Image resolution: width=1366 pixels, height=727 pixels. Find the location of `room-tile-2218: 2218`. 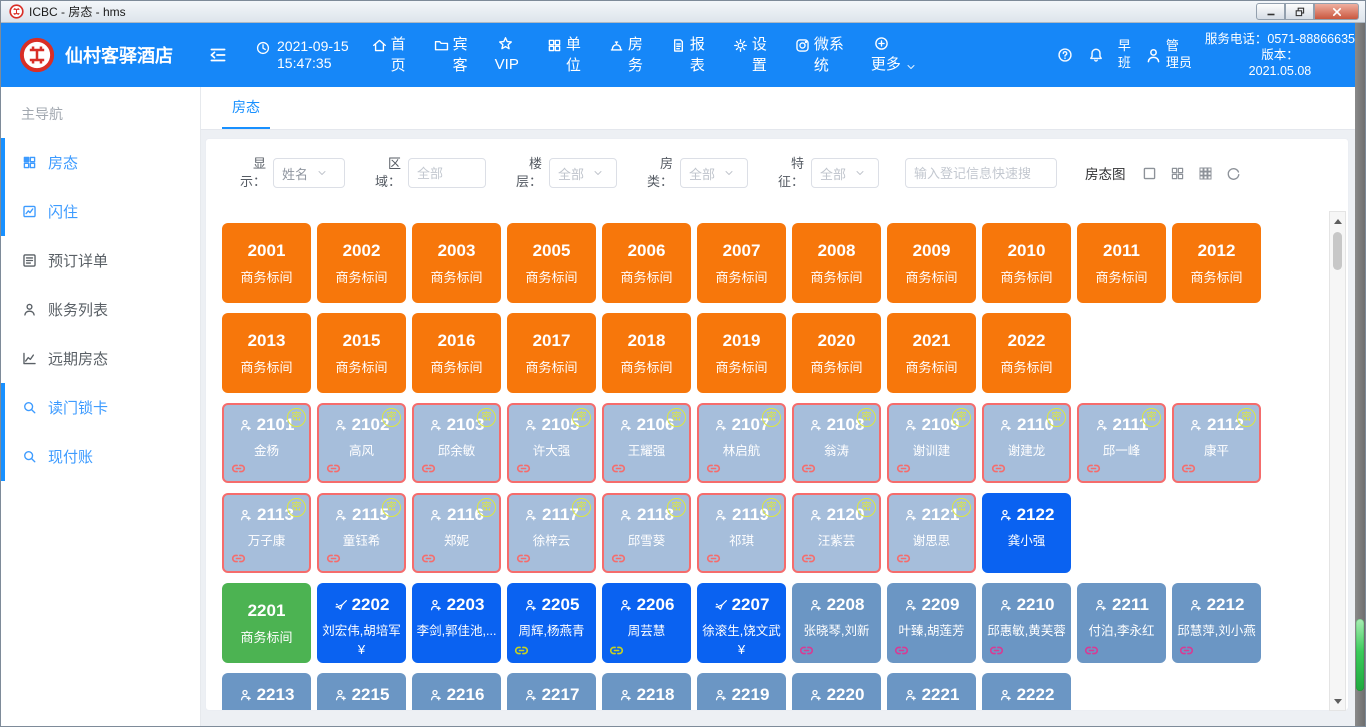

room-tile-2218: 2218 is located at coordinates (646, 691).